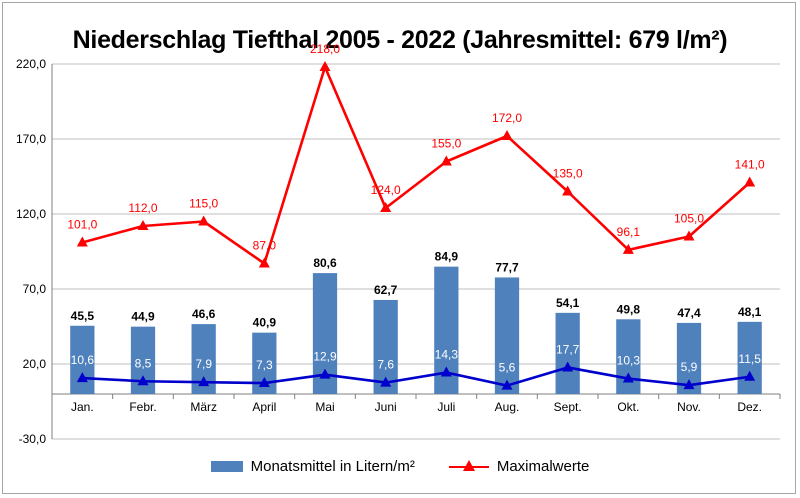  What do you see at coordinates (31, 139) in the screenshot?
I see `y-tick-label: 170,0` at bounding box center [31, 139].